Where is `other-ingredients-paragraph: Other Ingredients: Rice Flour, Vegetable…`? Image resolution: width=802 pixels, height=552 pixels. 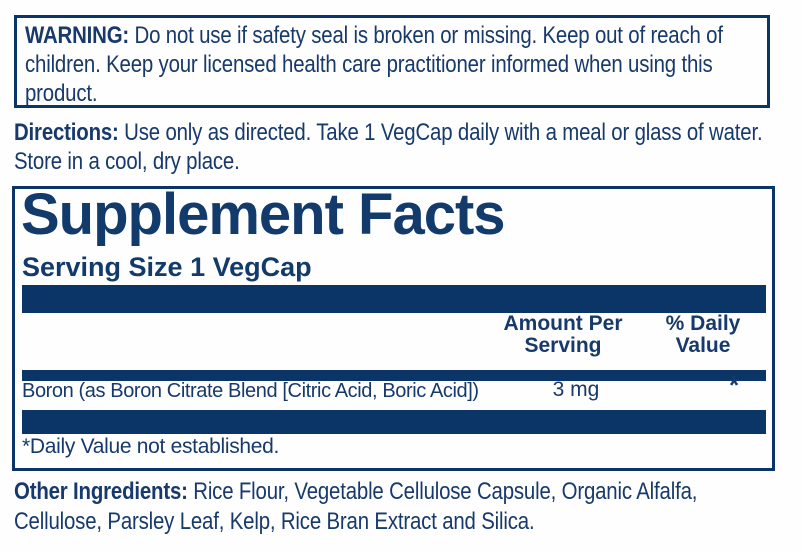 other-ingredients-paragraph: Other Ingredients: Rice Flour, Vegetable… is located at coordinates (404, 507).